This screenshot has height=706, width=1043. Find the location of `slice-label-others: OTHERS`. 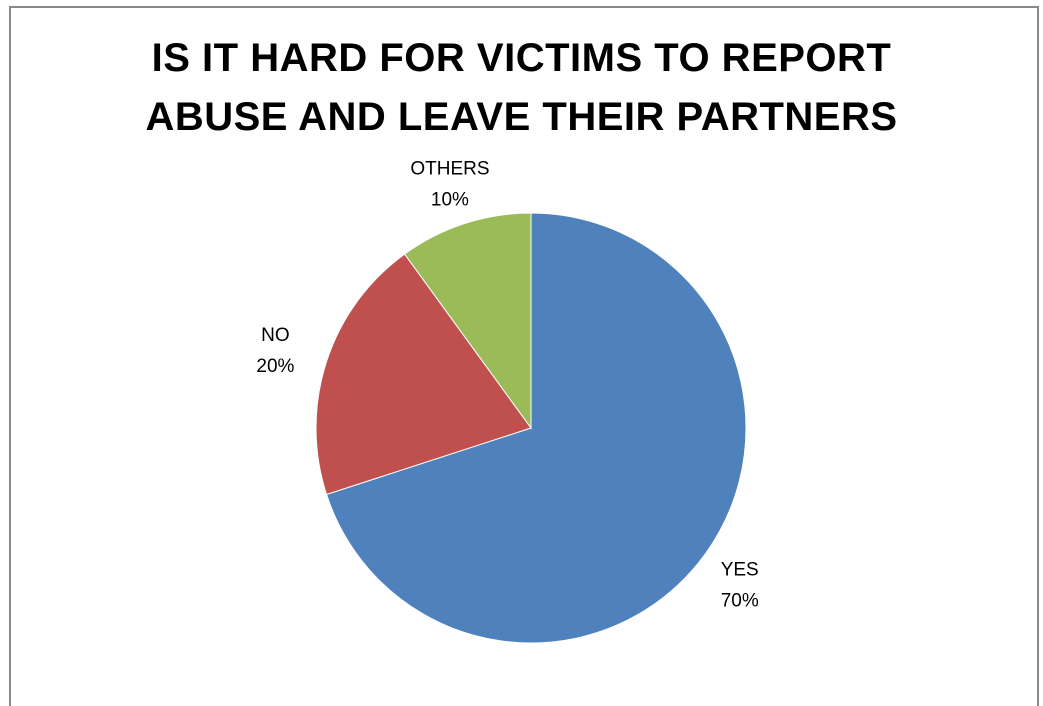

slice-label-others: OTHERS is located at coordinates (449, 169).